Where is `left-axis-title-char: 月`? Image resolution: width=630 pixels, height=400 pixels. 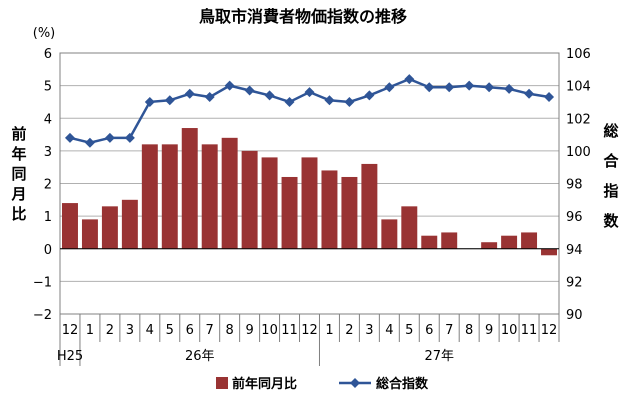 left-axis-title-char: 月 is located at coordinates (18, 194).